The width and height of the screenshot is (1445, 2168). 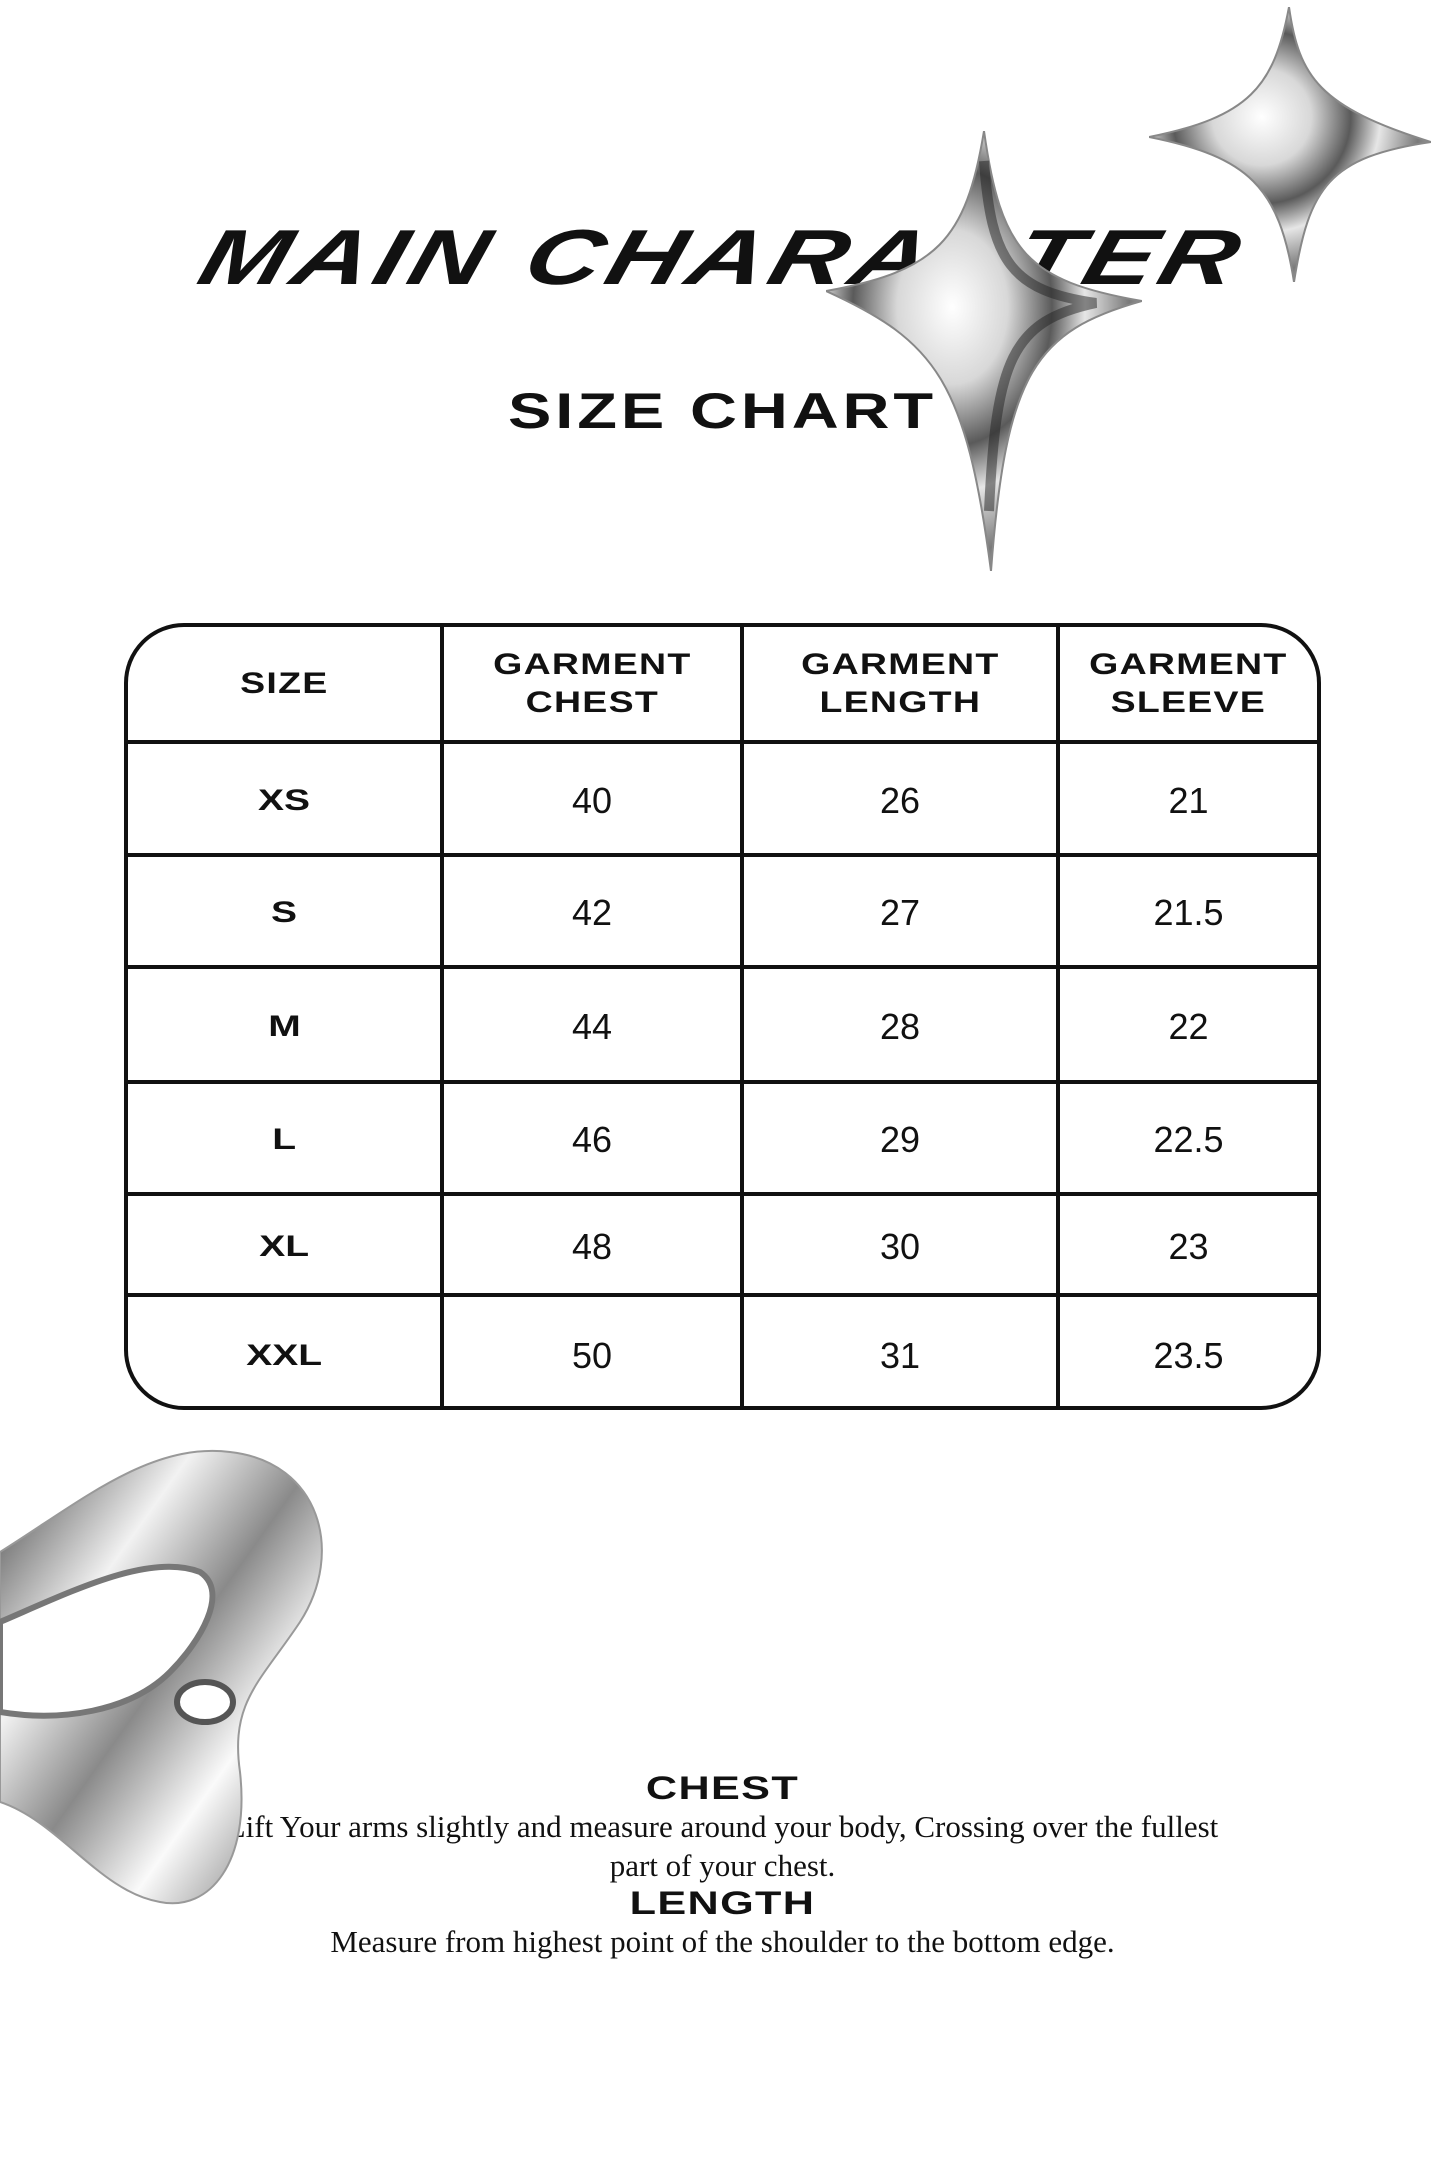 I want to click on sleeve-cell: 23, so click(x=1188, y=1246).